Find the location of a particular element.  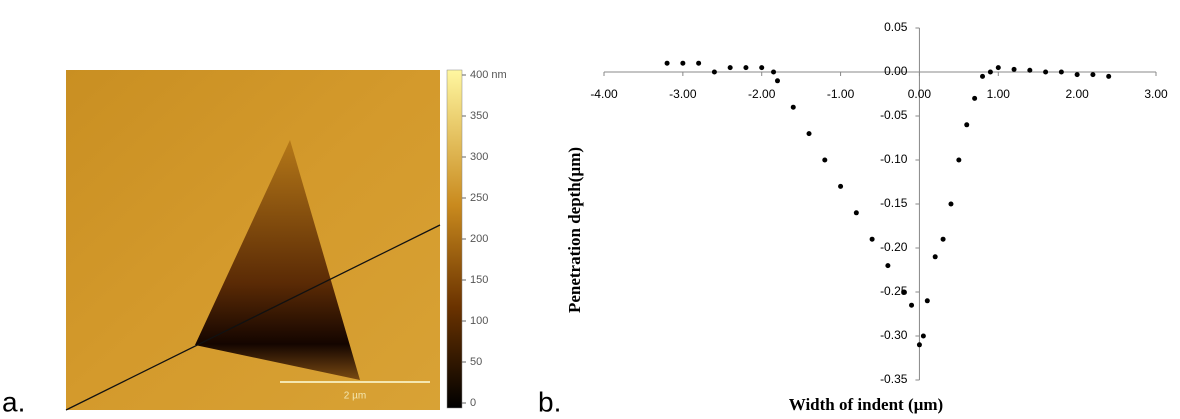

indent is located at coordinates (277, 260).